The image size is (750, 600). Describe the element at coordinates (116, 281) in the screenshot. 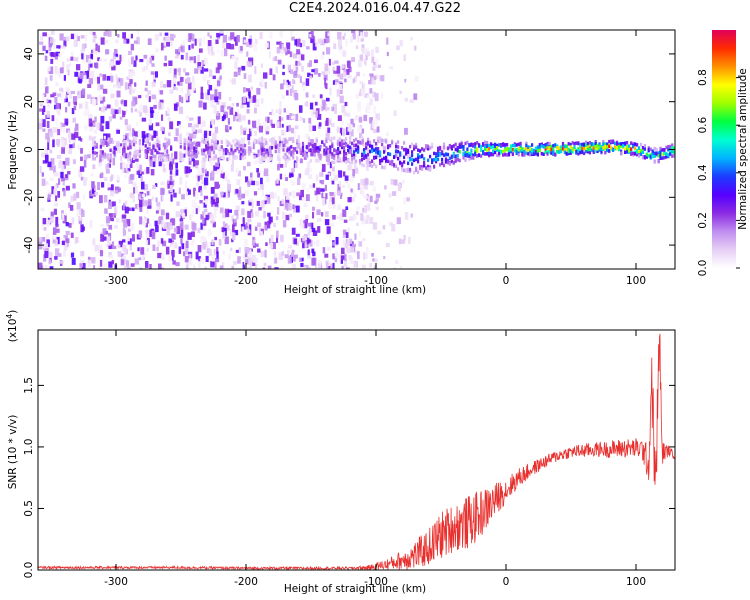

I see `x-tick-label: -300` at that location.